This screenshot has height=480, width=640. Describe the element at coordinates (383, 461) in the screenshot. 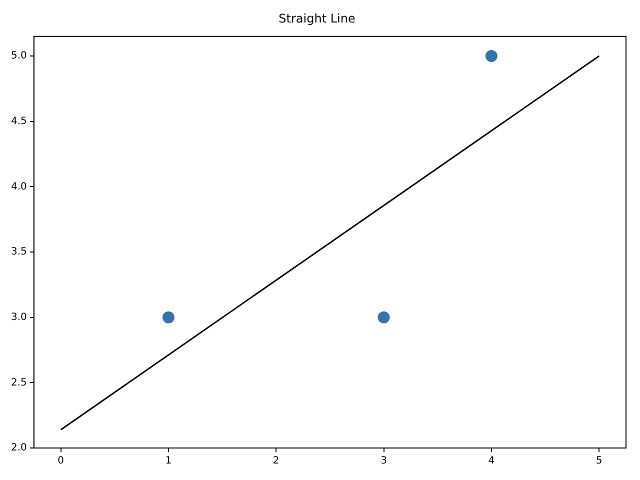

I see `x-tick-label: 3` at that location.